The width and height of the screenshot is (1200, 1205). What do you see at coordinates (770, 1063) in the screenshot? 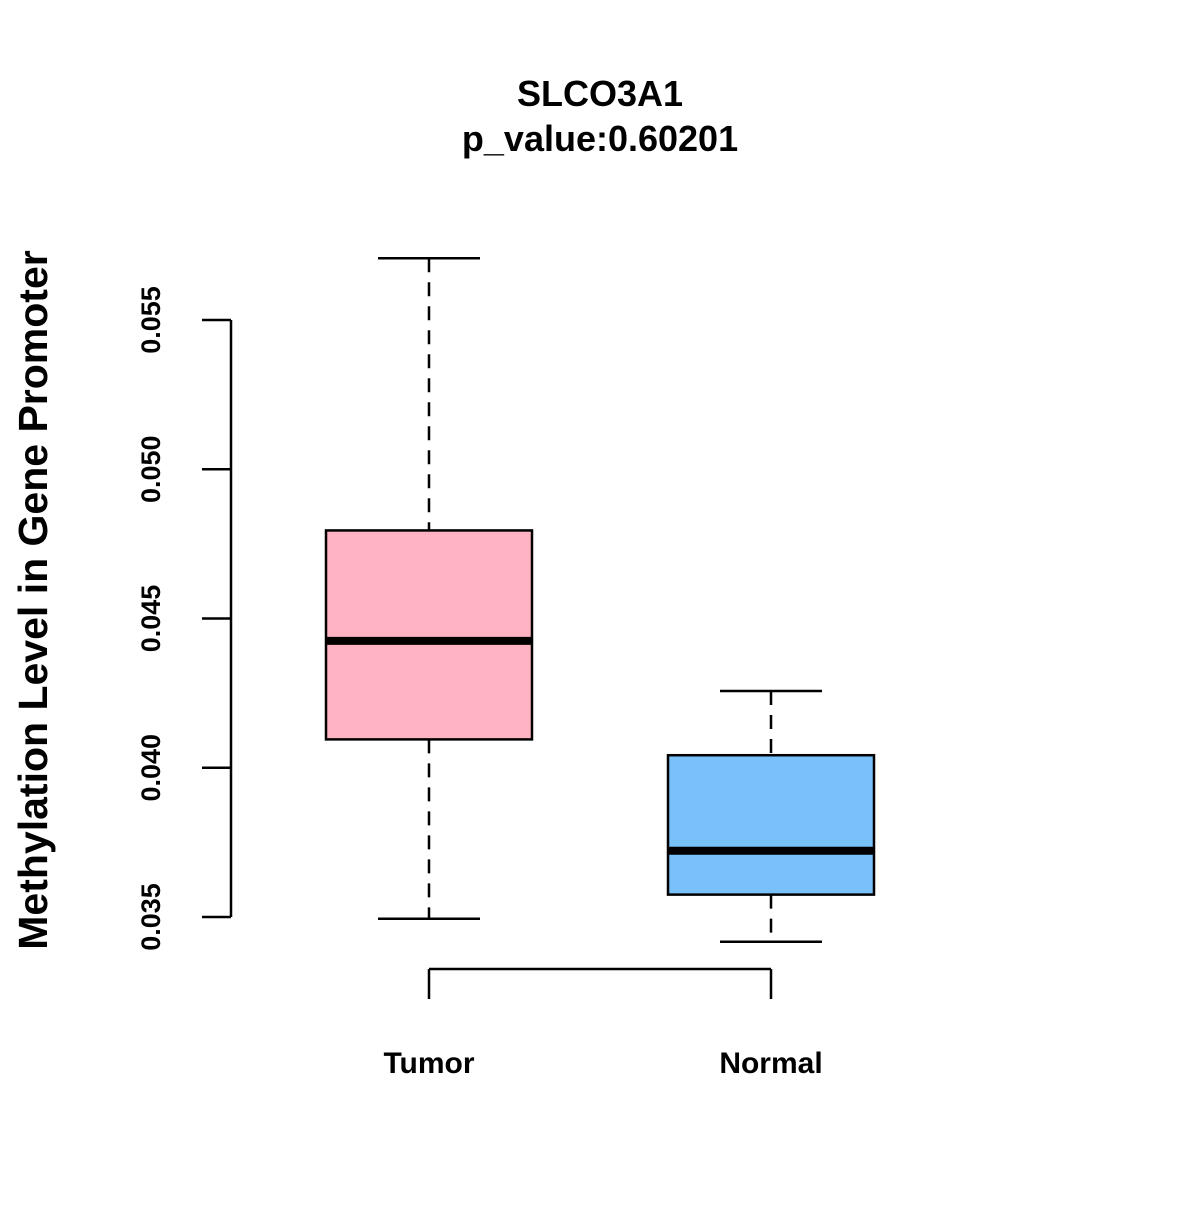
I see `x-category-label: Normal` at bounding box center [770, 1063].